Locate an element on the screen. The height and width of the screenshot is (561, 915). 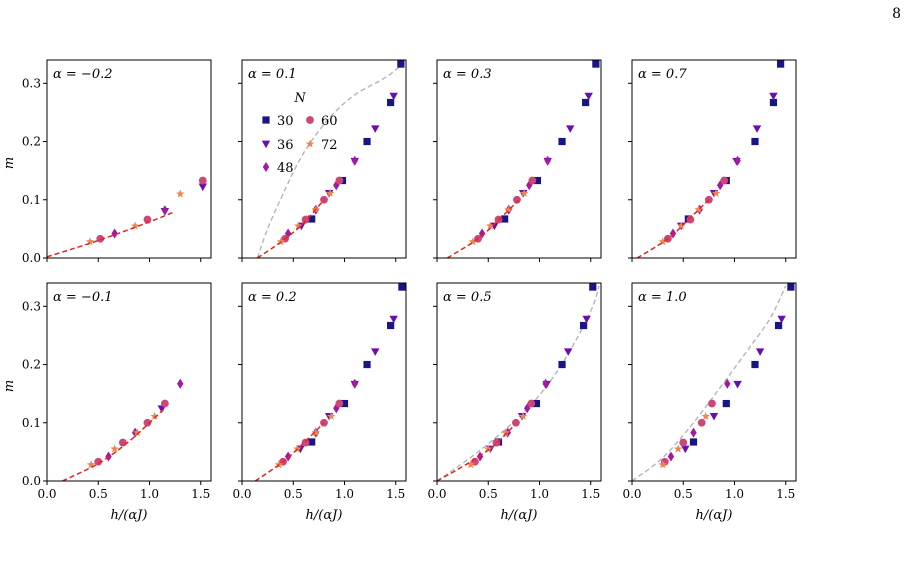
y-tick-label: 0.2 is located at coordinates (31, 365).